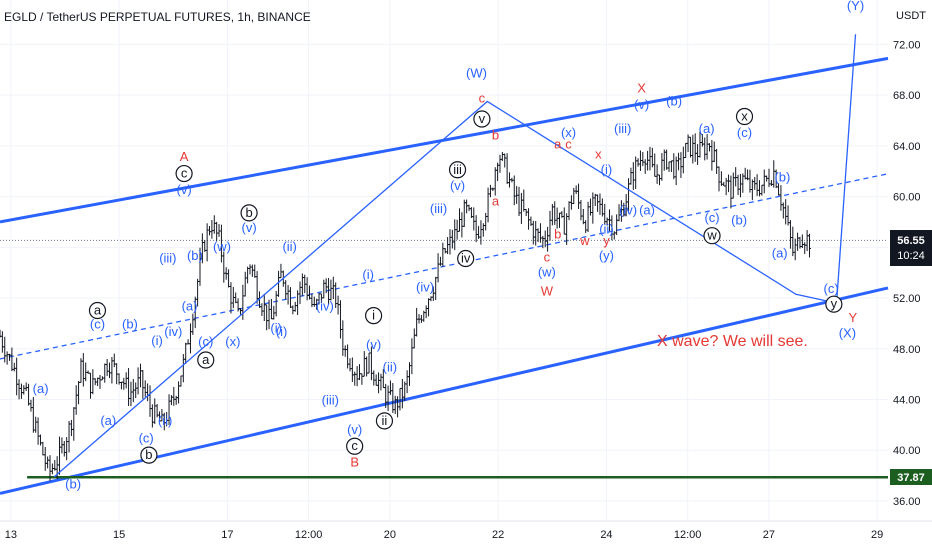 This screenshot has height=550, width=932. Describe the element at coordinates (911, 241) in the screenshot. I see `last-price-value: 56.55` at that location.